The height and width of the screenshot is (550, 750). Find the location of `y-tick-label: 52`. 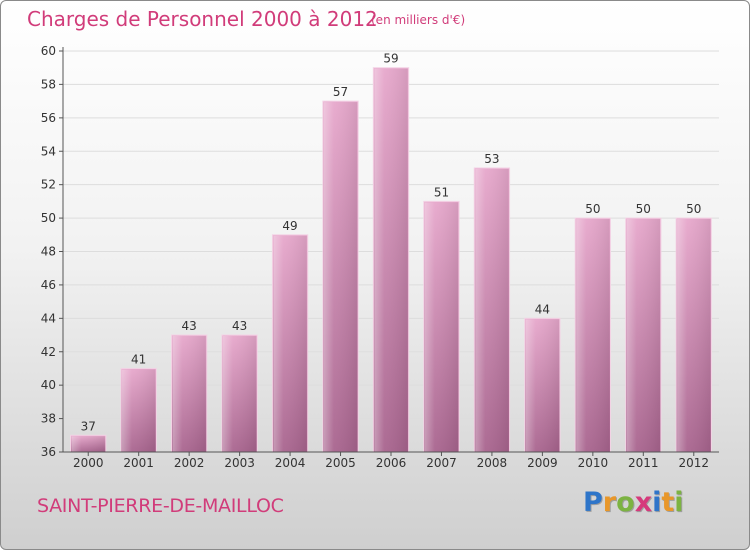

y-tick-label: 52 is located at coordinates (48, 185).